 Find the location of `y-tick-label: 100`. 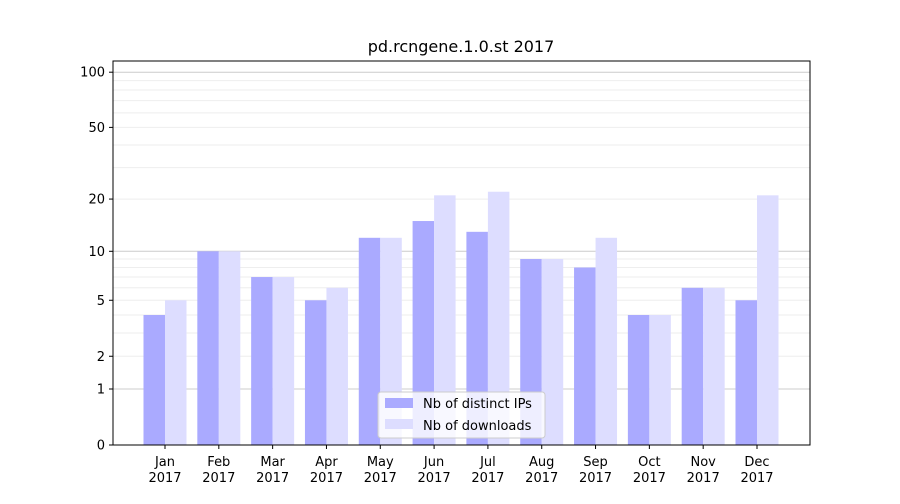

y-tick-label: 100 is located at coordinates (92, 73).